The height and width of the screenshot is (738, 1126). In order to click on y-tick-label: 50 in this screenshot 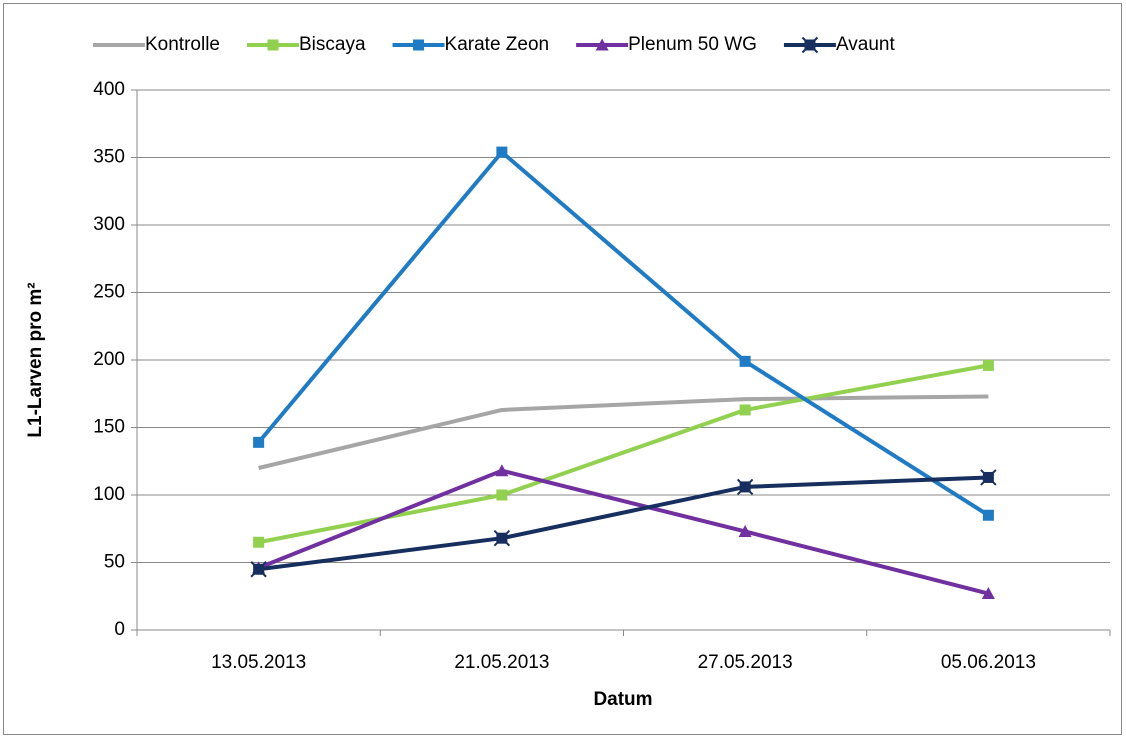, I will do `click(114, 562)`.